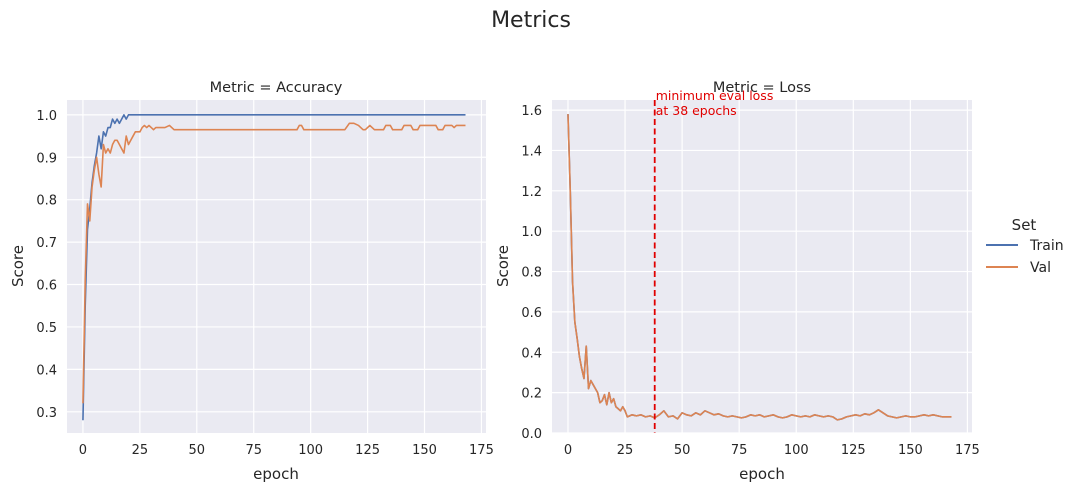 The height and width of the screenshot is (492, 1076). What do you see at coordinates (772, 450) in the screenshot?
I see `loss-x-ticks: 0 25 50 75 100 125 150 175` at bounding box center [772, 450].